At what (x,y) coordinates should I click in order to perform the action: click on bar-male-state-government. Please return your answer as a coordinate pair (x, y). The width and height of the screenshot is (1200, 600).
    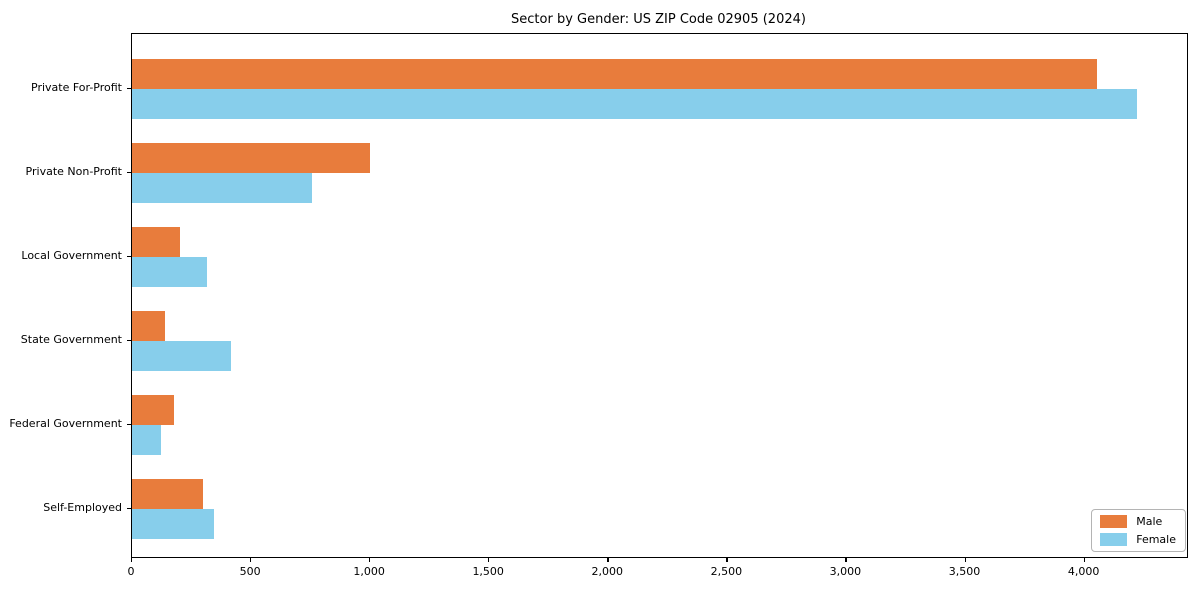
    Looking at the image, I should click on (149, 326).